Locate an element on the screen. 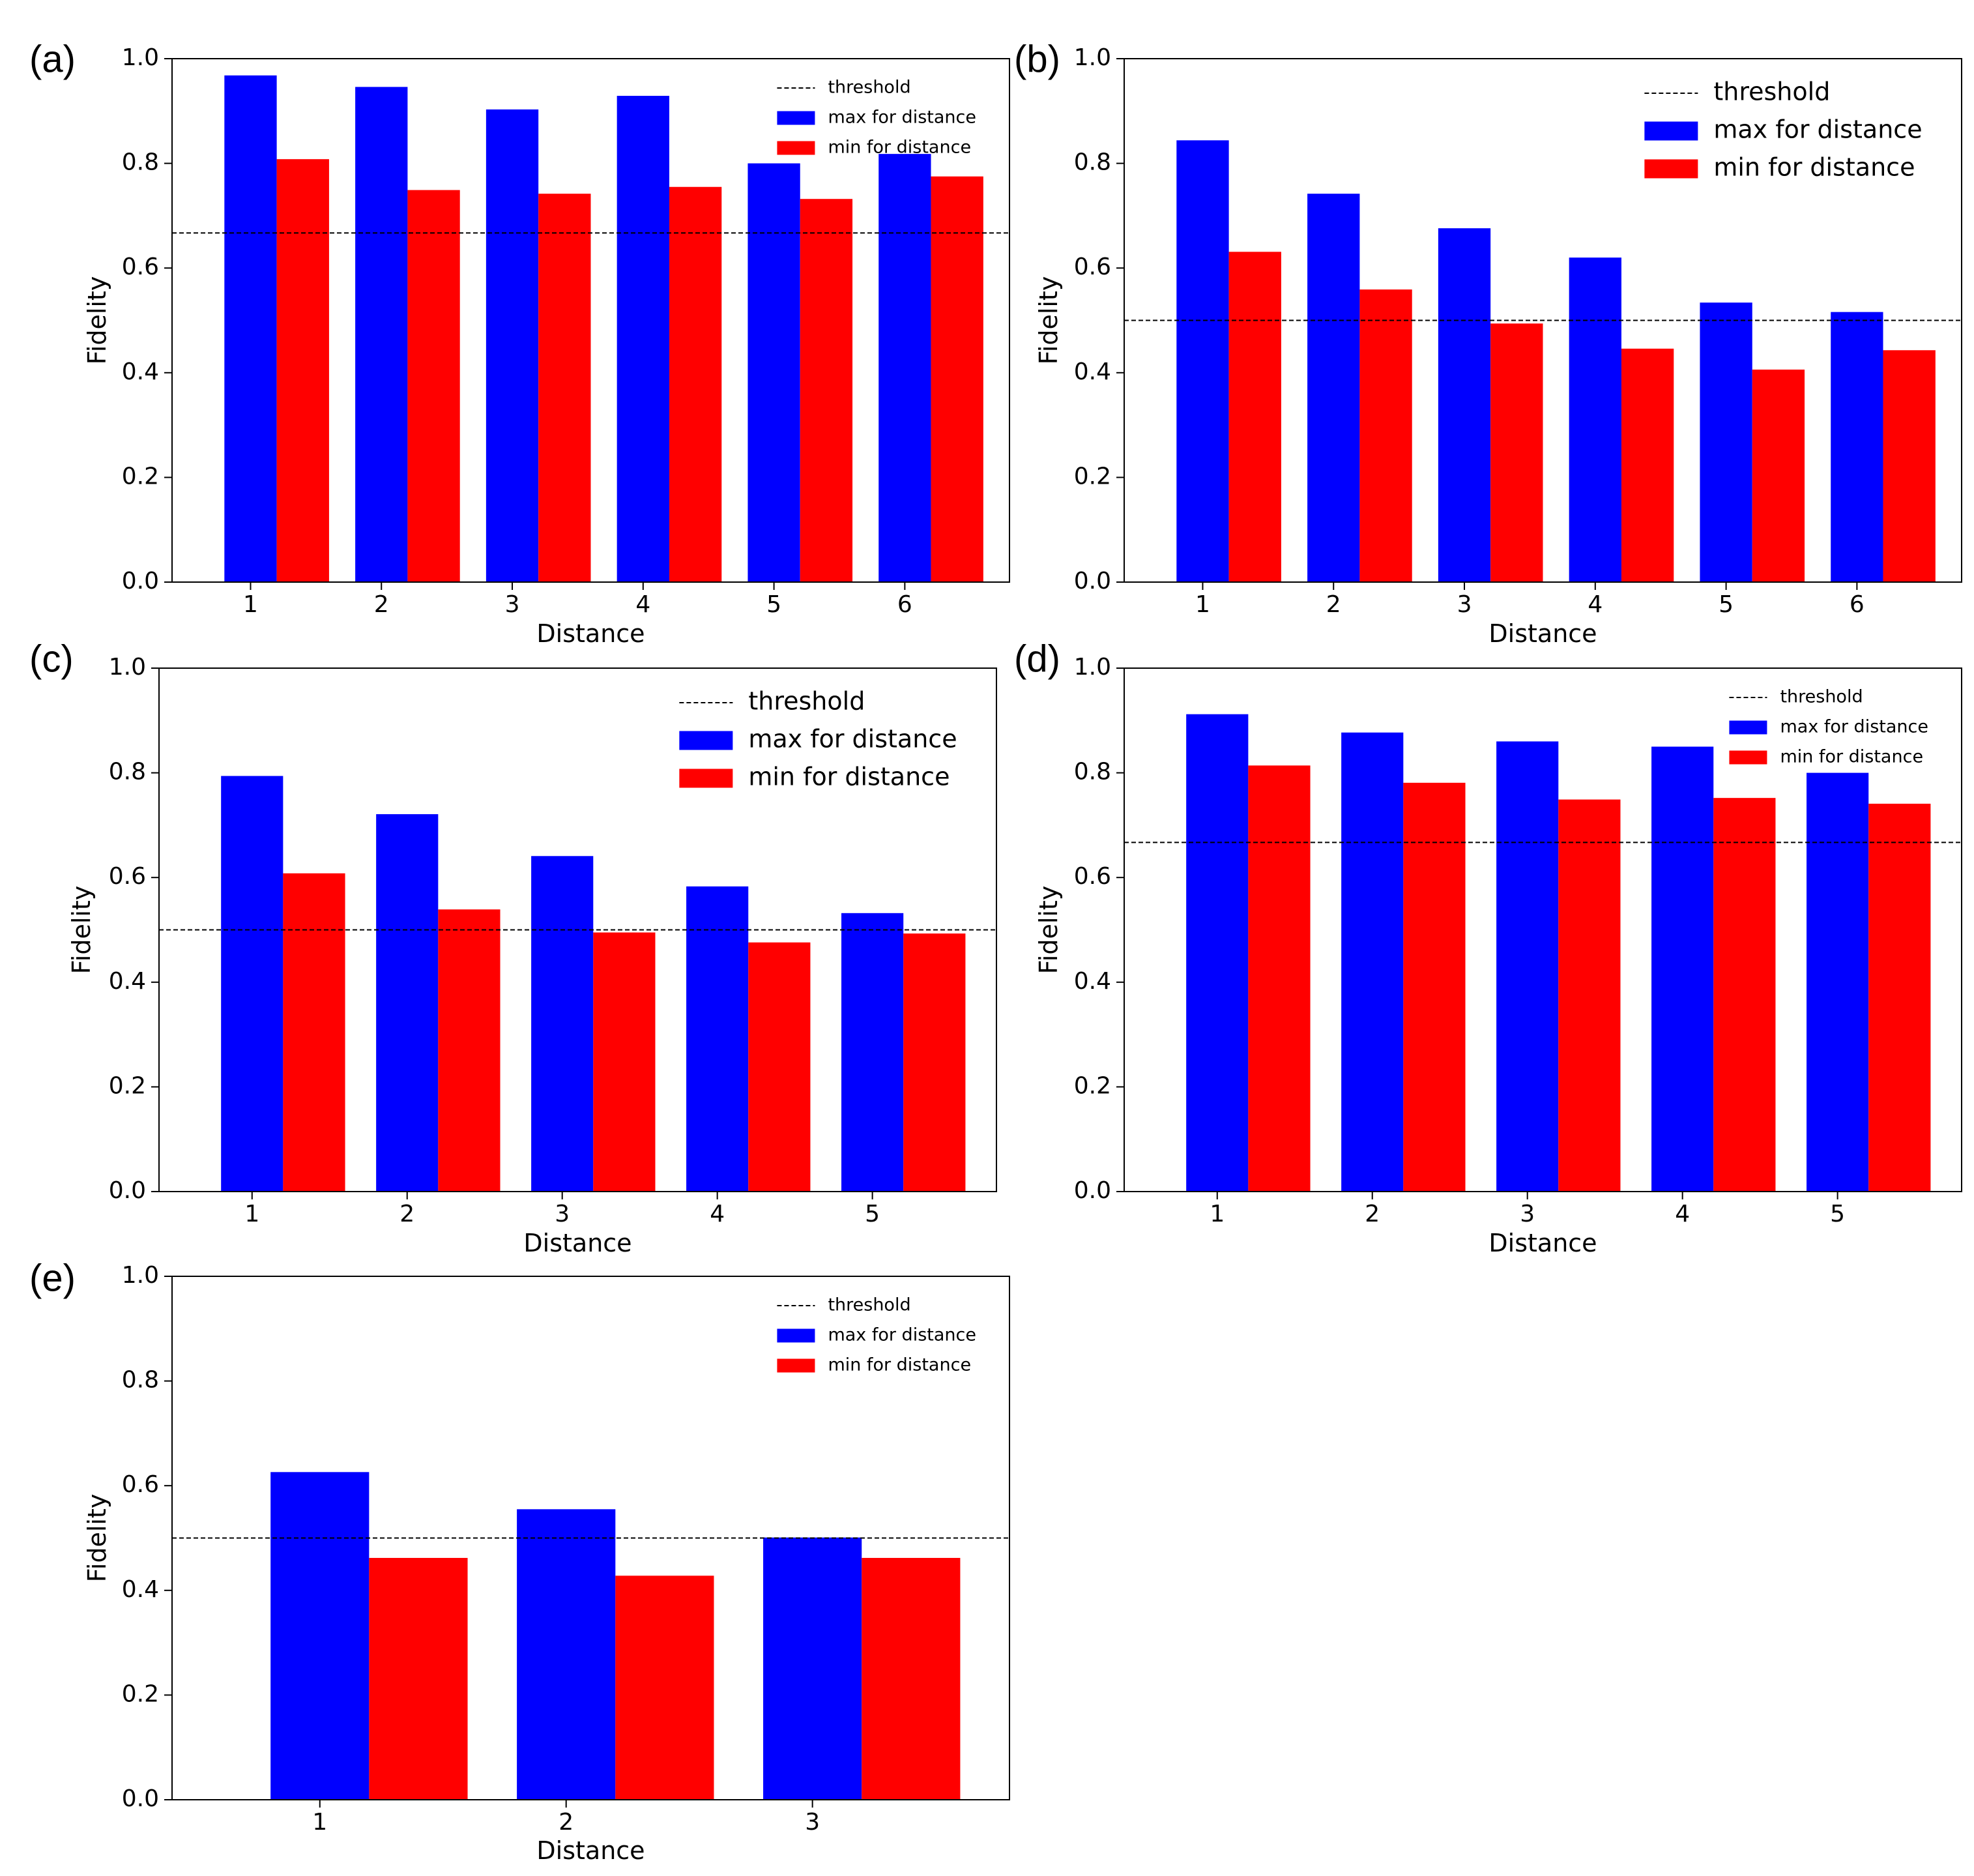 This screenshot has height=1876, width=1974. panel-label: (b) is located at coordinates (1037, 59).